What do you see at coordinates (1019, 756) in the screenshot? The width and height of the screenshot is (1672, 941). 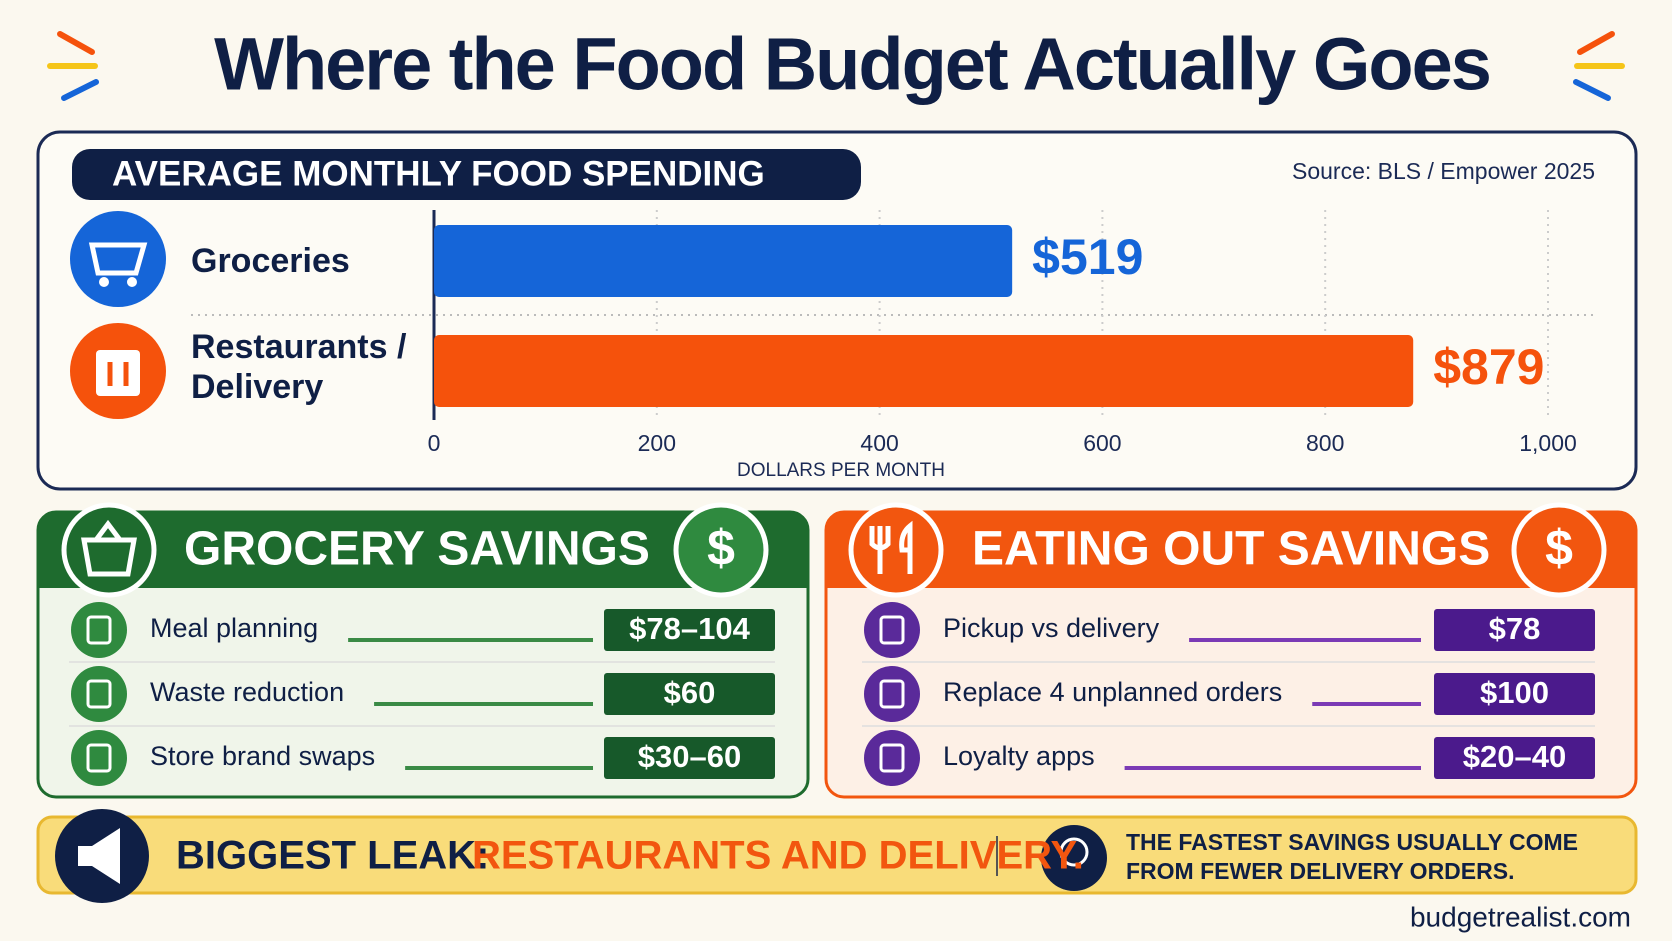 I see `item-label: Loyalty apps` at bounding box center [1019, 756].